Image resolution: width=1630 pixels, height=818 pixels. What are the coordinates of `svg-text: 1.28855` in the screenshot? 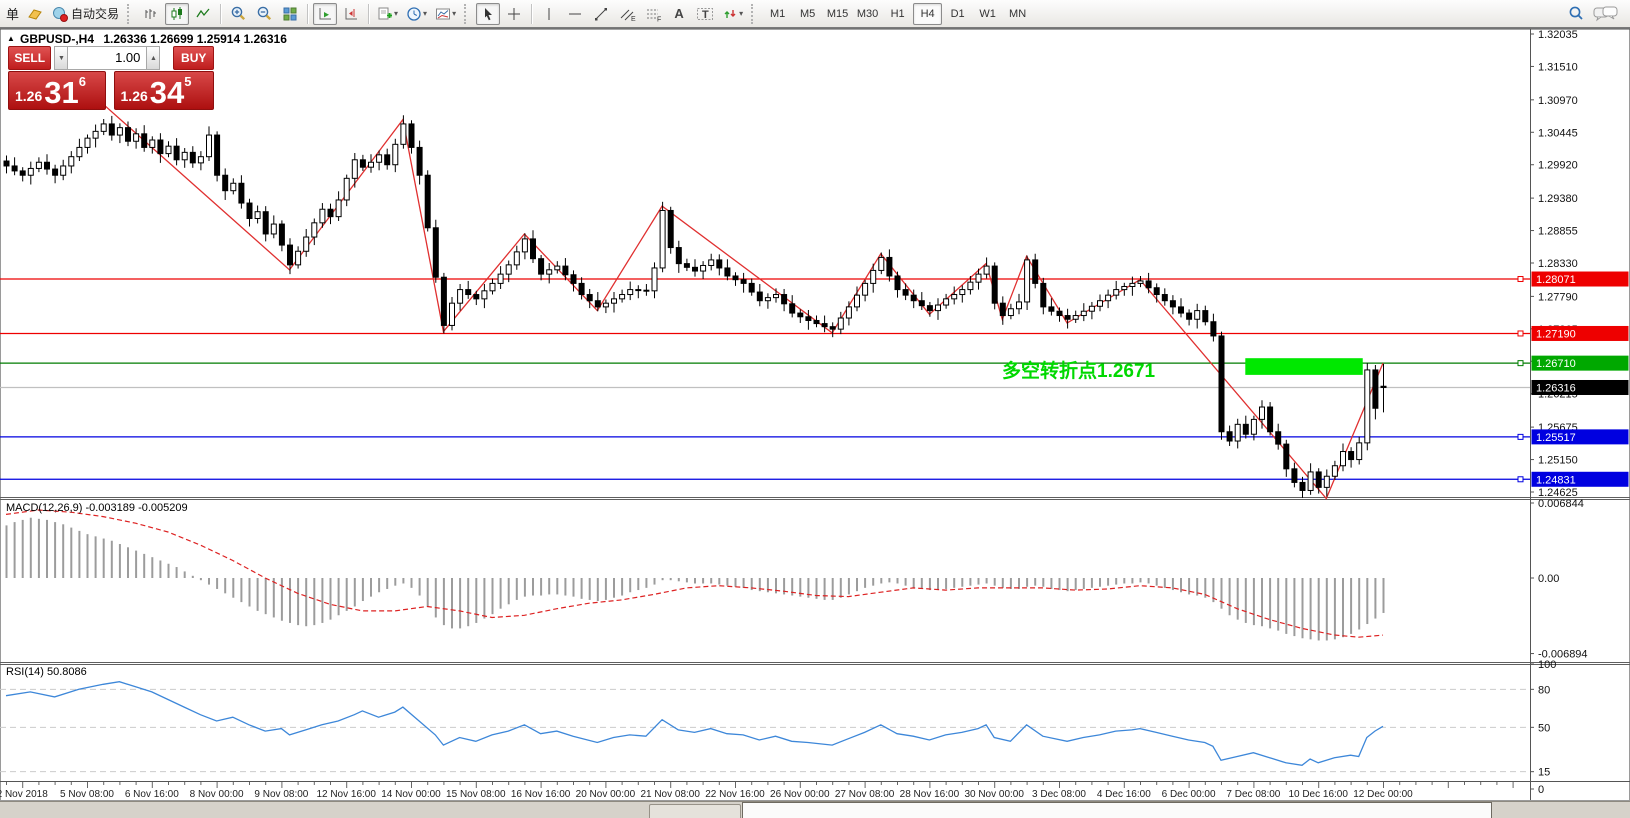 It's located at (1558, 232).